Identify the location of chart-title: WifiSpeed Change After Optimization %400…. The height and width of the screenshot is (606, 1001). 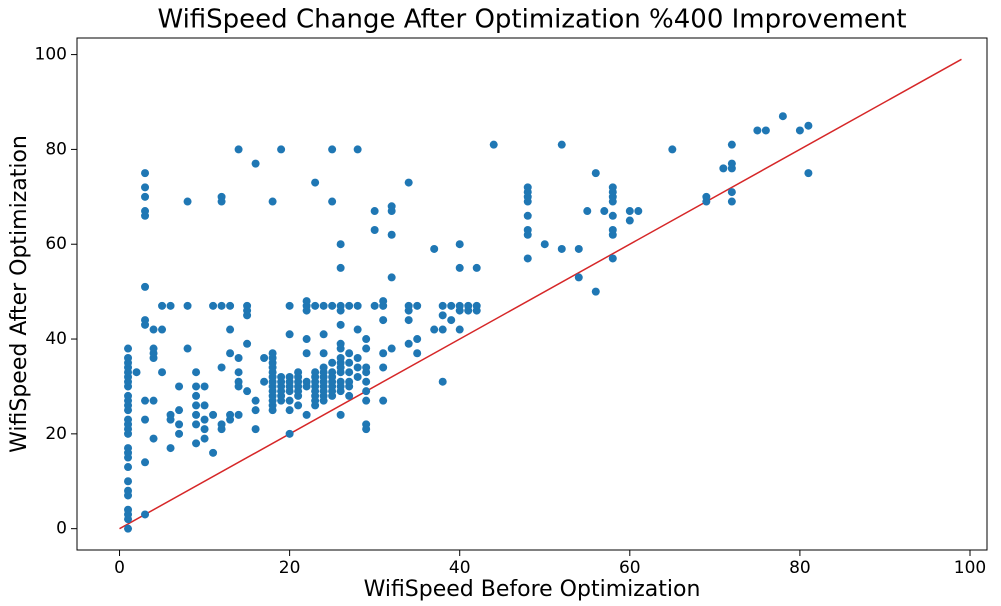
(531, 20).